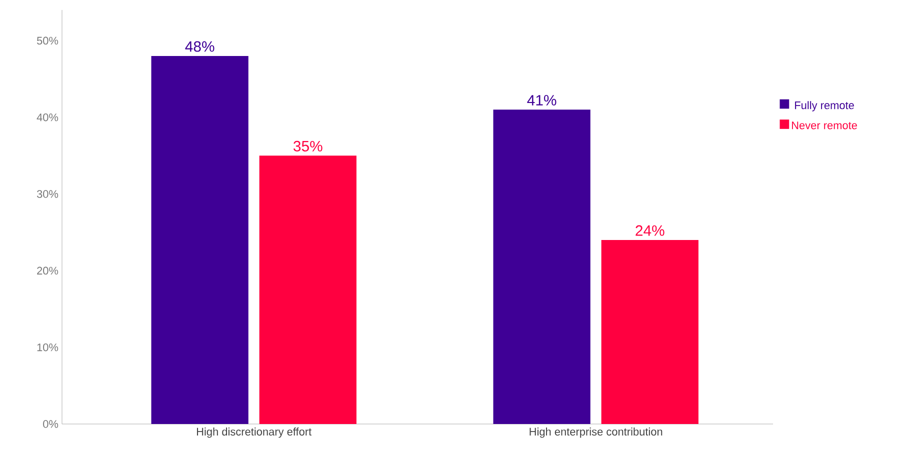  I want to click on legend-label: Never remote, so click(824, 126).